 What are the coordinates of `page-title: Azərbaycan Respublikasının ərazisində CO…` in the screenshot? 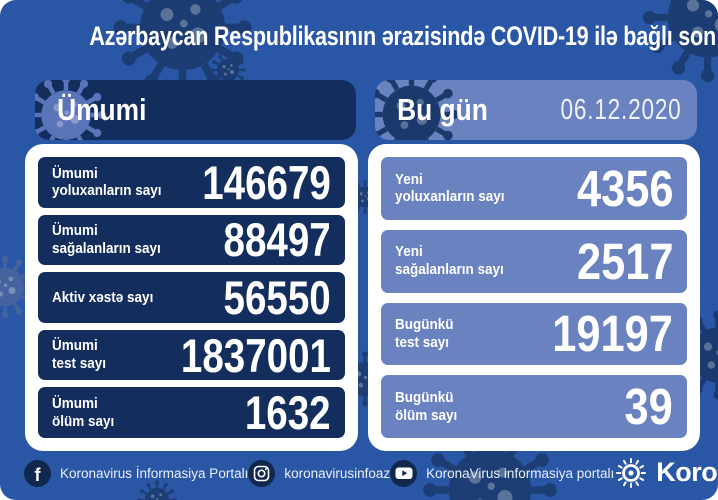 It's located at (359, 36).